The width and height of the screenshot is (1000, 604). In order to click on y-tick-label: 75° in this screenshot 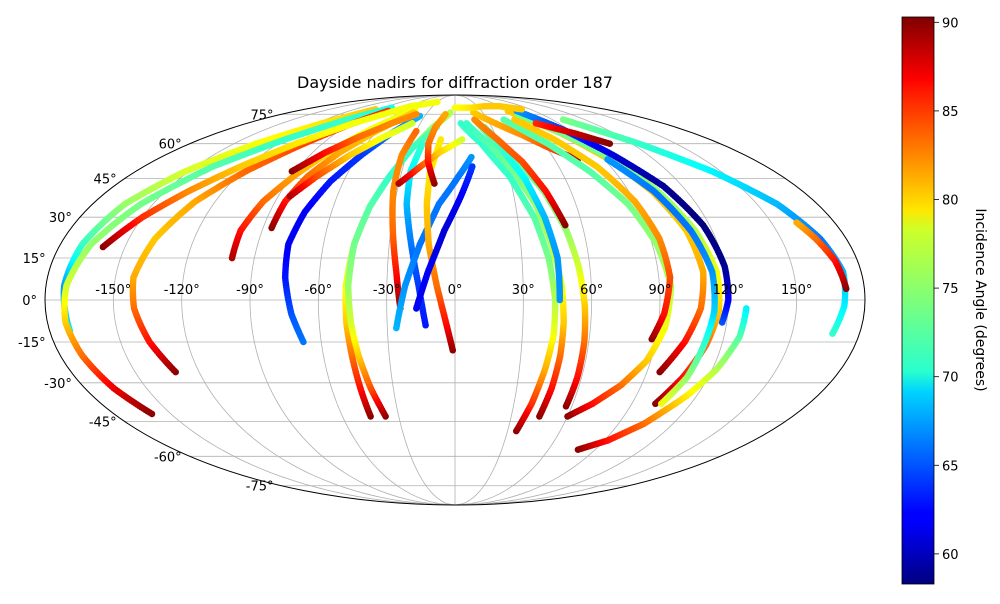, I will do `click(261, 115)`.